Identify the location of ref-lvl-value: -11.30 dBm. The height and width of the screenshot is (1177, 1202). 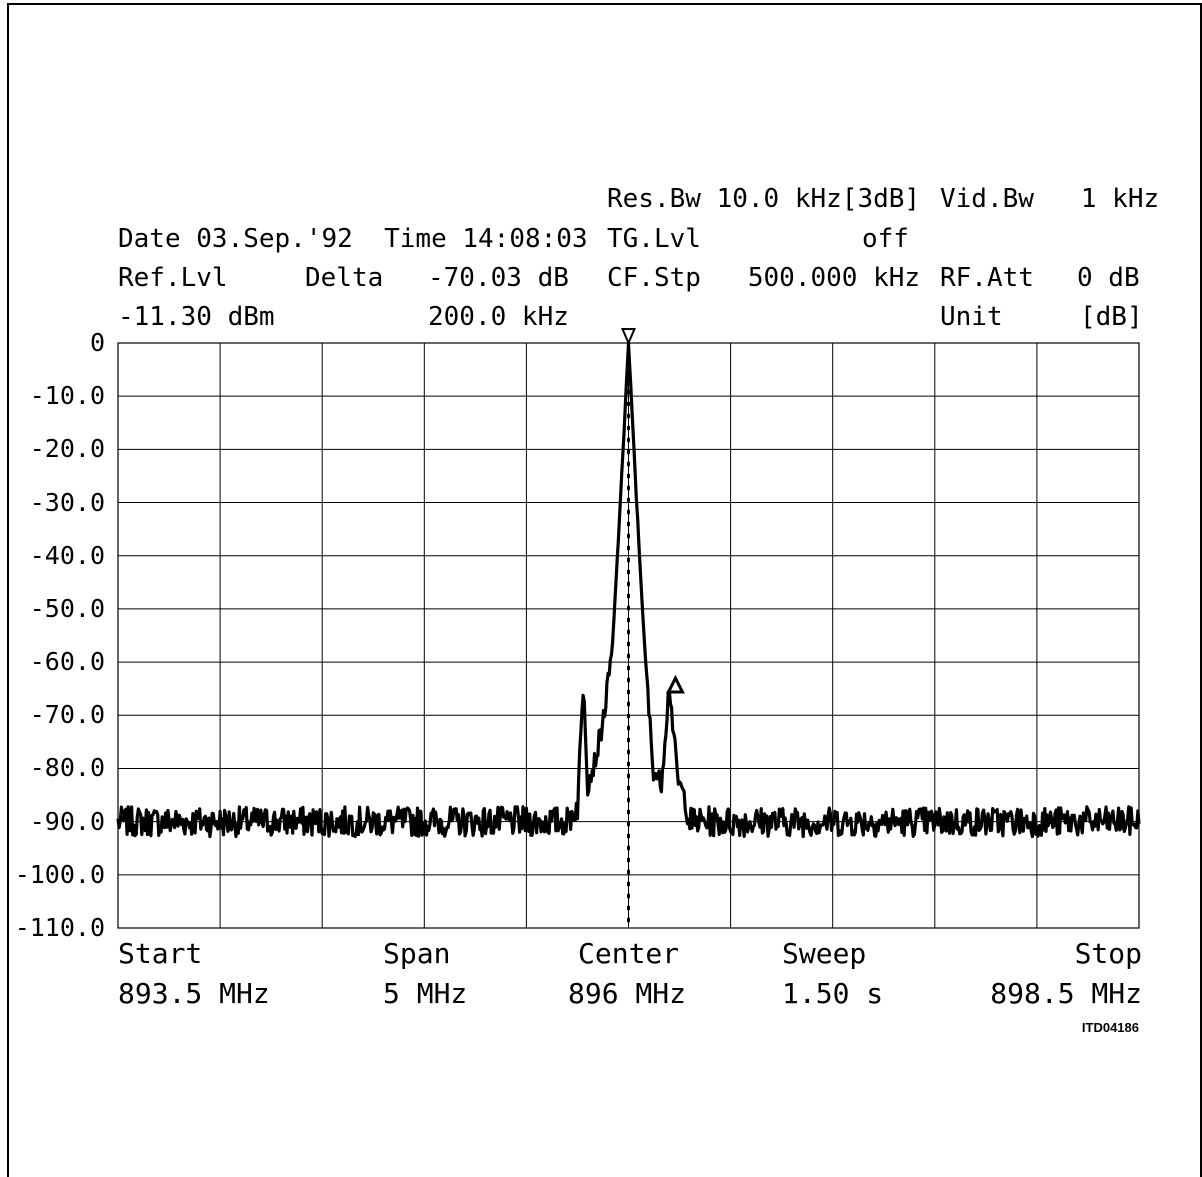
(196, 317).